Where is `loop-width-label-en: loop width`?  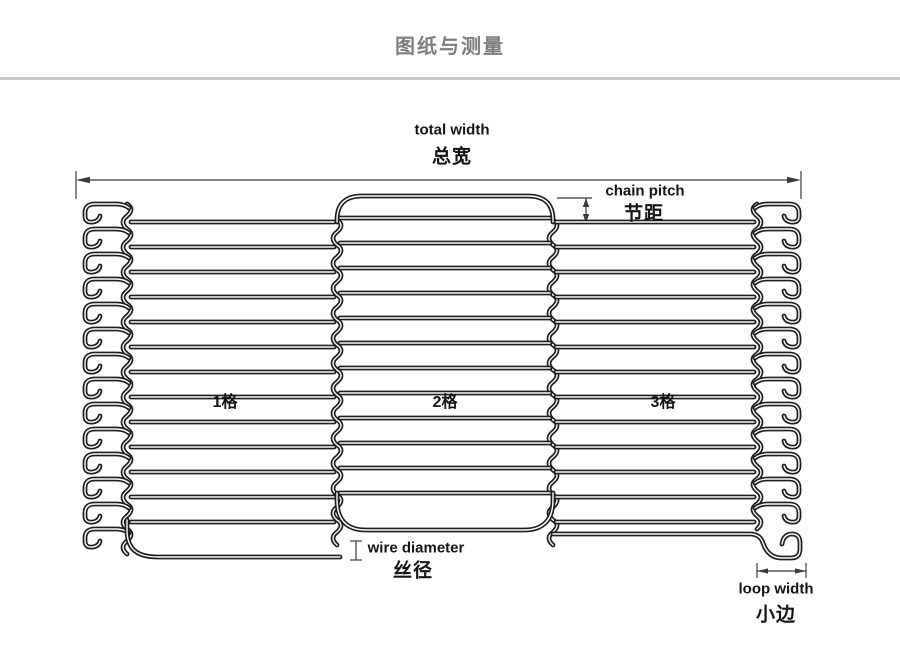 loop-width-label-en: loop width is located at coordinates (776, 589).